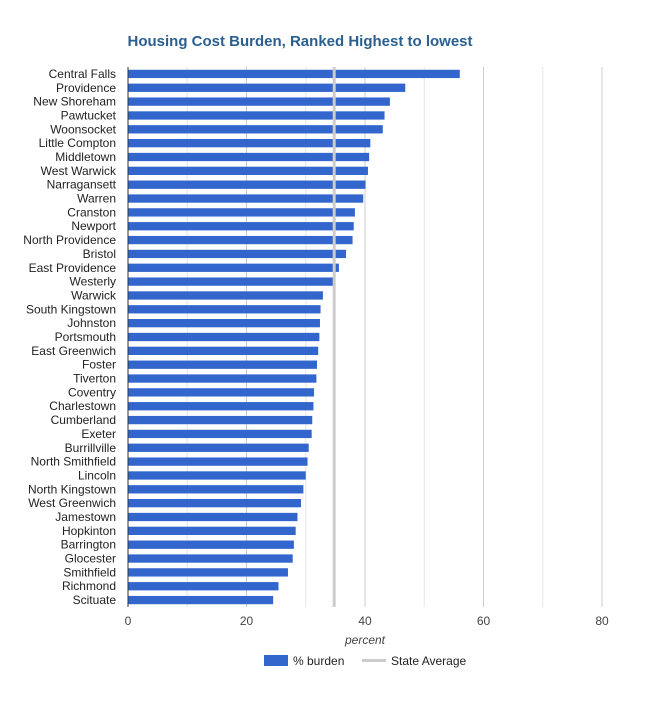 This screenshot has width=652, height=706. Describe the element at coordinates (276, 660) in the screenshot. I see `legend-swatch-burden` at that location.